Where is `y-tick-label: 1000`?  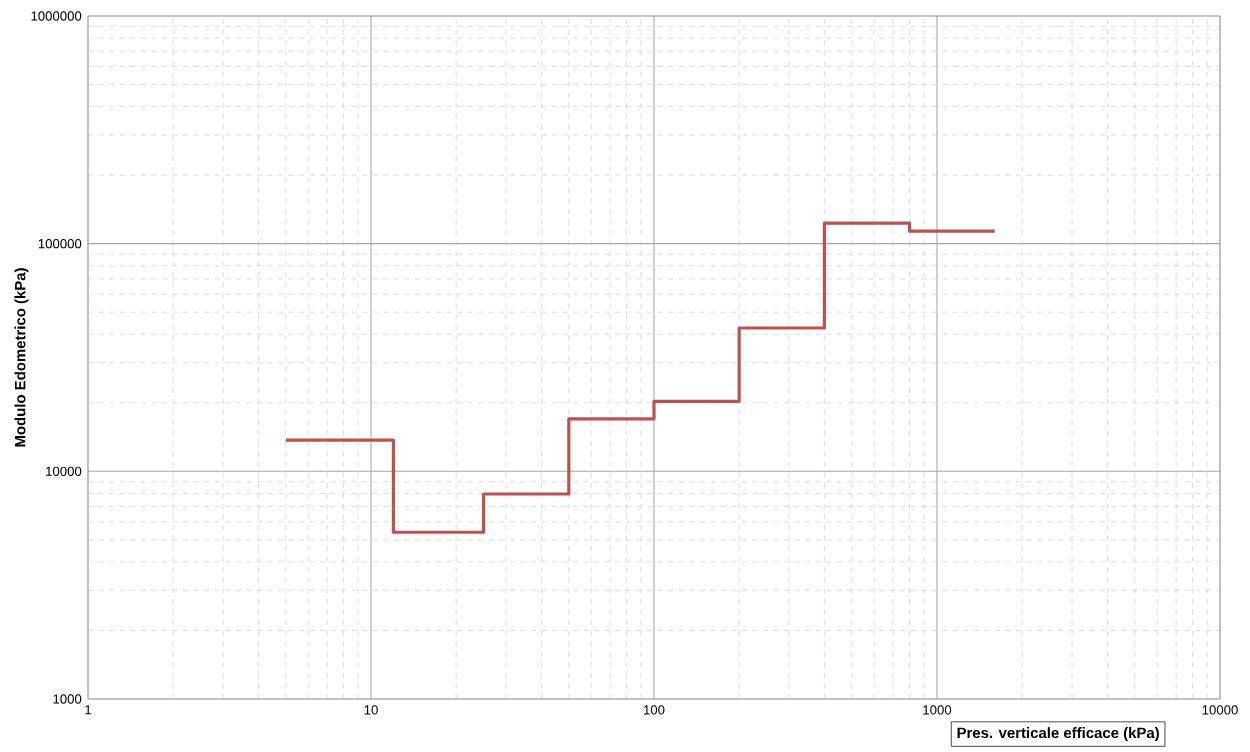
y-tick-label: 1000 is located at coordinates (67, 699).